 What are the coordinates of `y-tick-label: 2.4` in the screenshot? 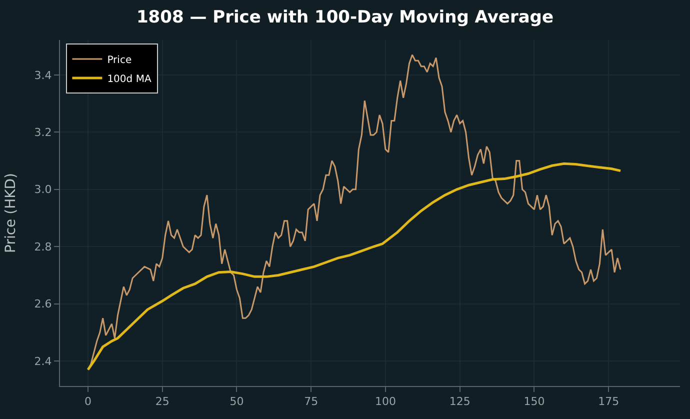 It's located at (43, 361).